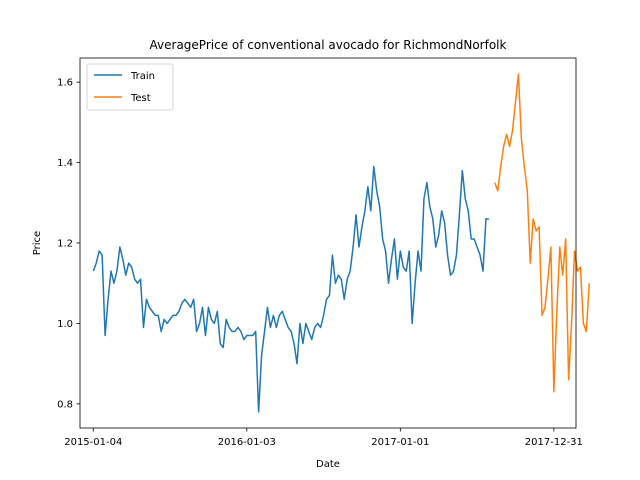 The image size is (640, 480). Describe the element at coordinates (554, 442) in the screenshot. I see `x-tick-label: 2017-12-31` at that location.